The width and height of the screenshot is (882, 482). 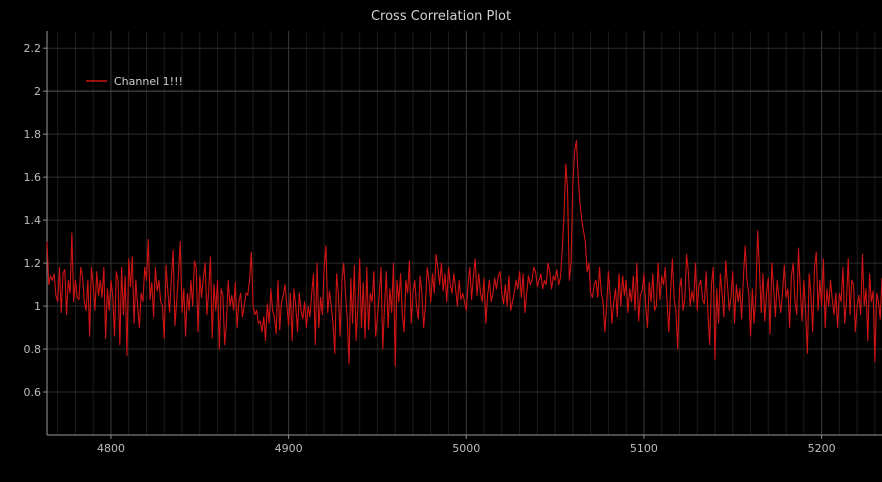 I want to click on y-tick-label: 1.8, so click(x=33, y=134).